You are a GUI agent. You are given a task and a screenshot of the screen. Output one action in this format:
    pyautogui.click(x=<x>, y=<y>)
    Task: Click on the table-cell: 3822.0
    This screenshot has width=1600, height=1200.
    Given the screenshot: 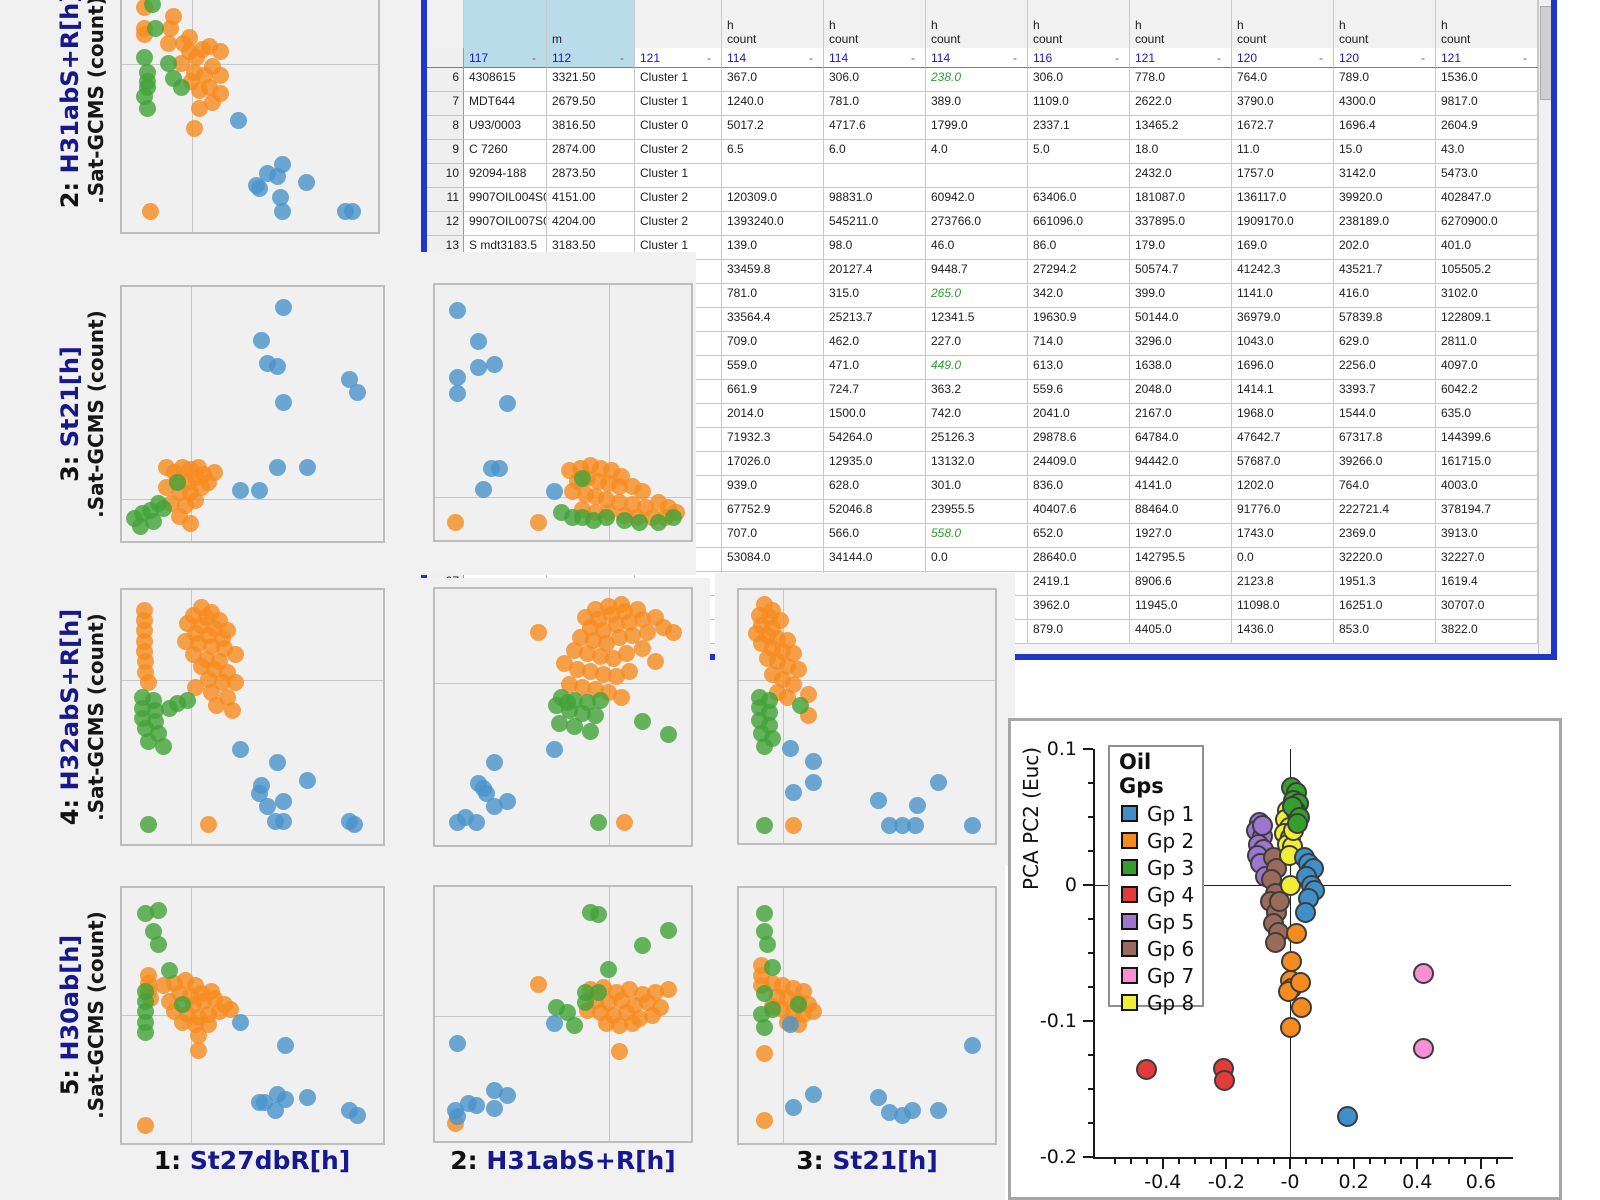 What is the action you would take?
    pyautogui.click(x=1487, y=632)
    